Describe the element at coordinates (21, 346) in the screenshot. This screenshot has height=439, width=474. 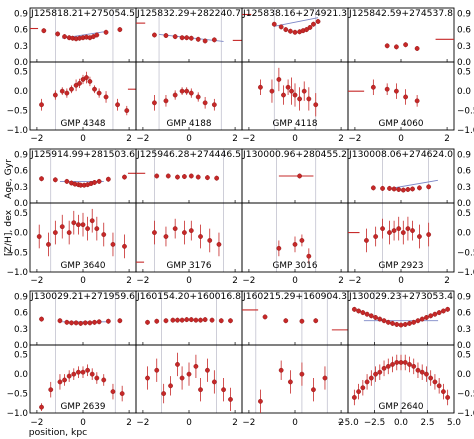
I see `left-age-tick: 0.0` at that location.